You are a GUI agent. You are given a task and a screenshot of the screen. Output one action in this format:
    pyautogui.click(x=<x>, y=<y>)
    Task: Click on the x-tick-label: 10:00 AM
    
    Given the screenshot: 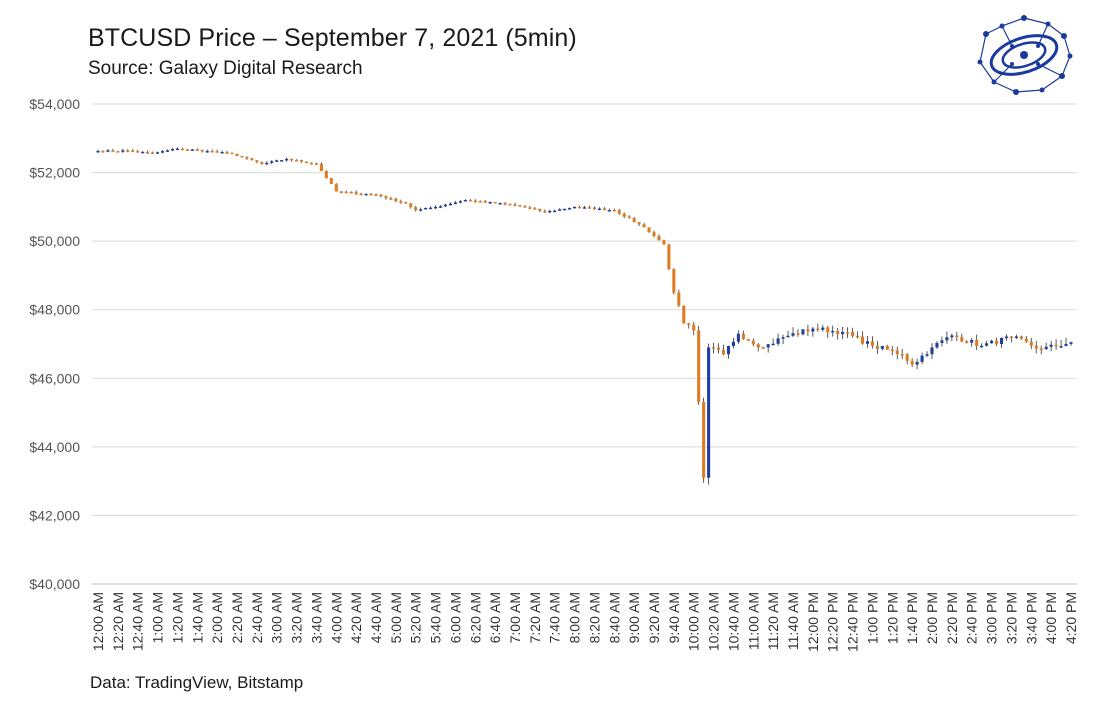 What is the action you would take?
    pyautogui.click(x=694, y=621)
    